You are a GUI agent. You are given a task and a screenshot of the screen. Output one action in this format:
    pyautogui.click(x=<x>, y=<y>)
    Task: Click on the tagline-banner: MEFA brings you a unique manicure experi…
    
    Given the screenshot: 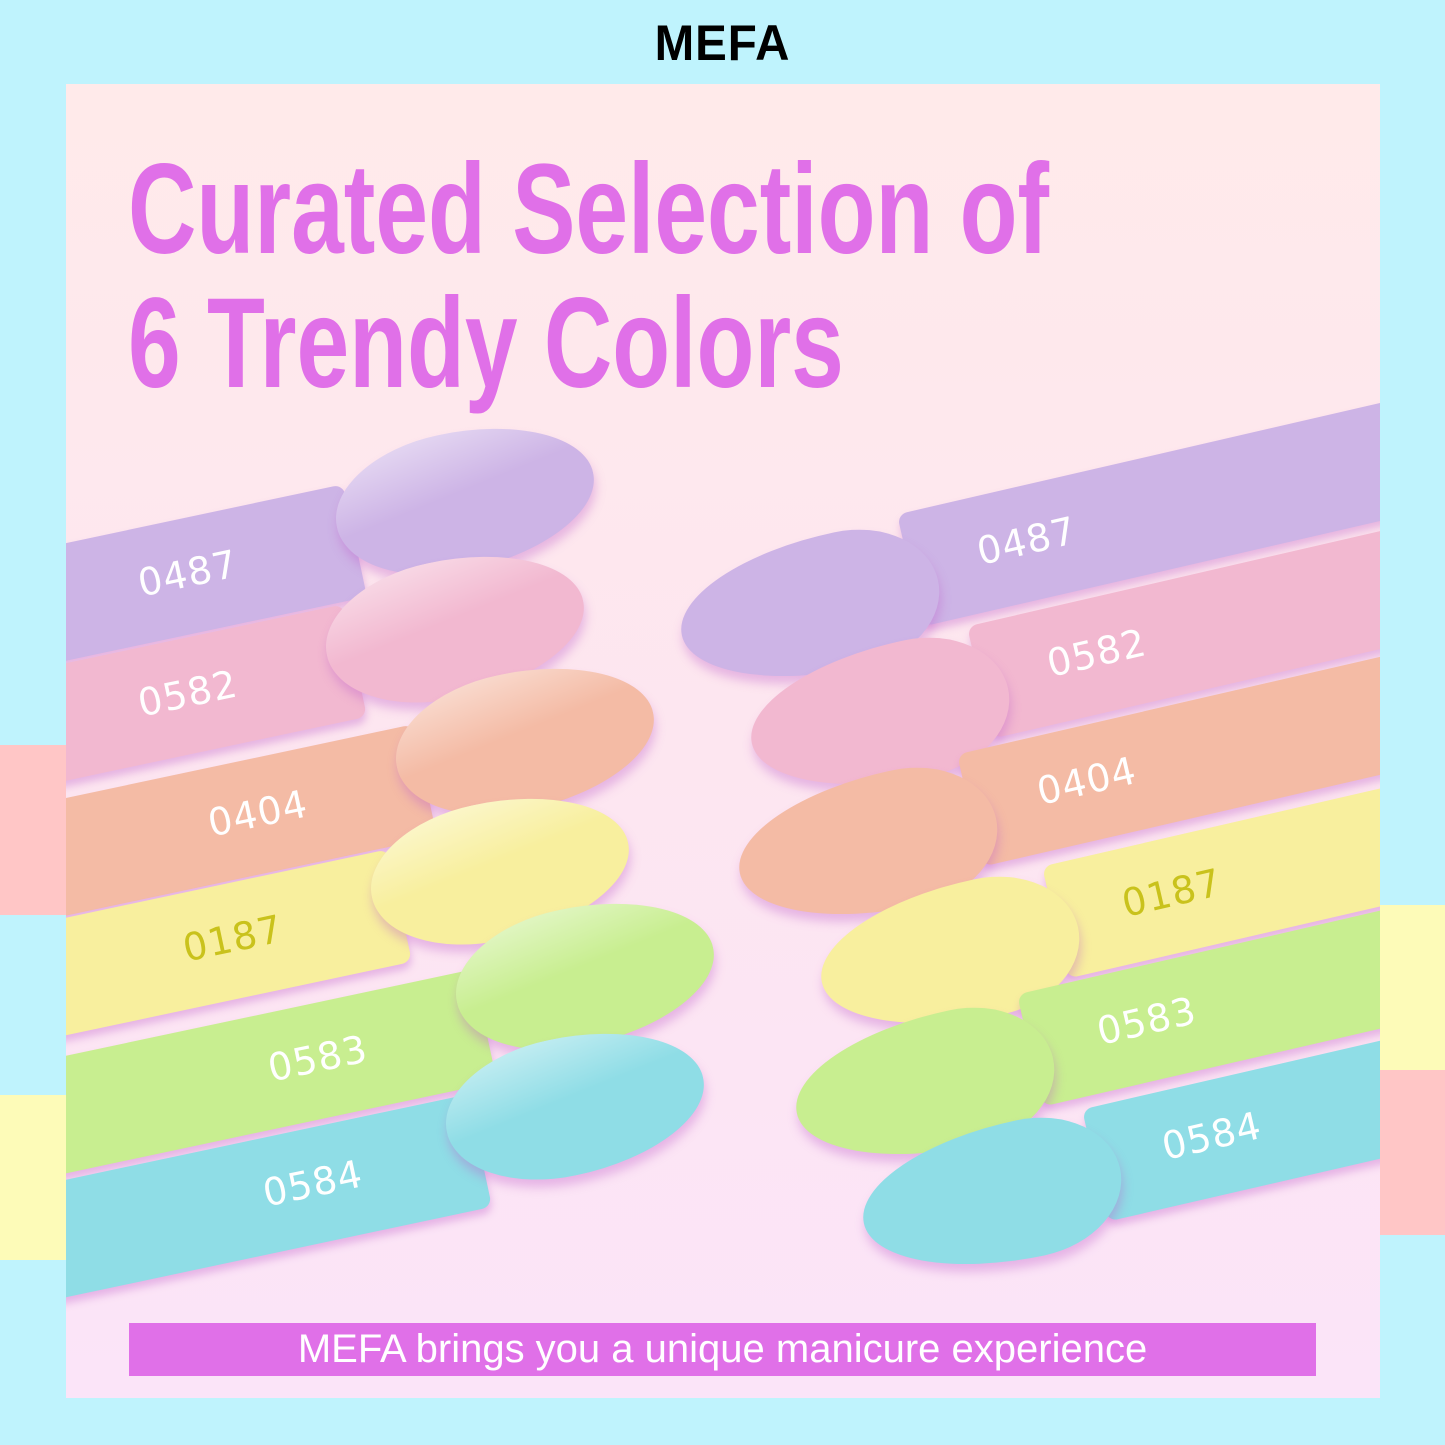 What is the action you would take?
    pyautogui.click(x=722, y=1349)
    